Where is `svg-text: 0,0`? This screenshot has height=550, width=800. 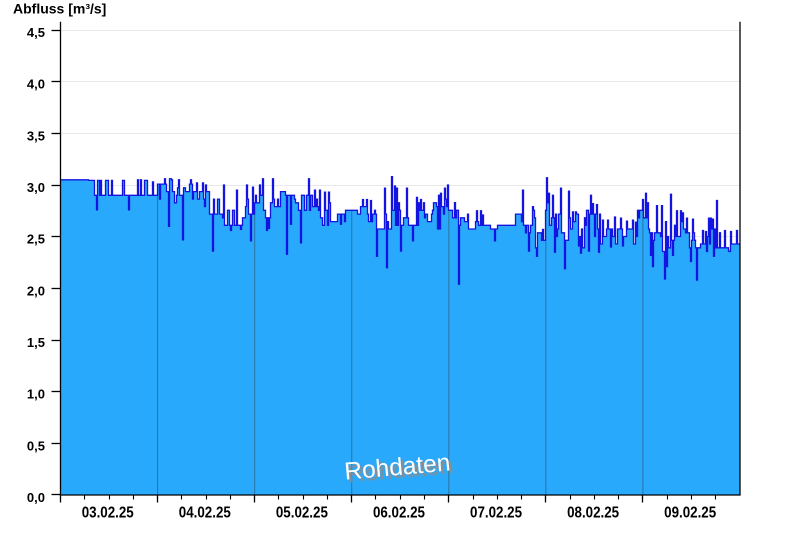 svg-text: 0,0 is located at coordinates (36, 497).